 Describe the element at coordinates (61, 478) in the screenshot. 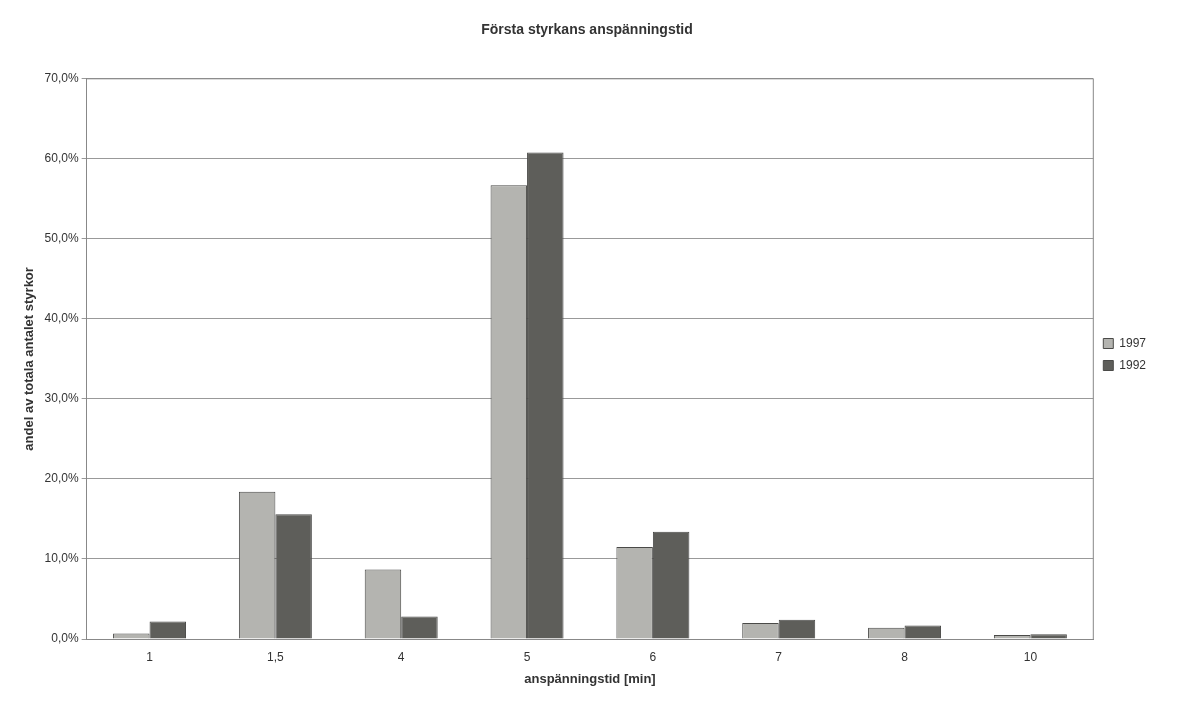

I see `y-tick-label: 20,0%` at that location.